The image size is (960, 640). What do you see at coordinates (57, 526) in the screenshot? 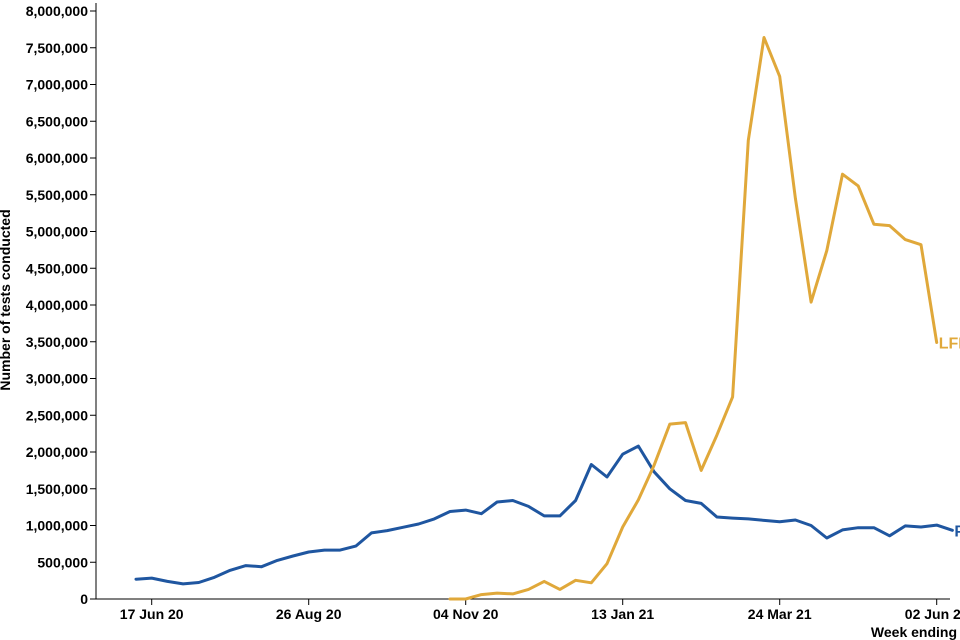
I see `y-tick-label: 1,000,000` at bounding box center [57, 526].